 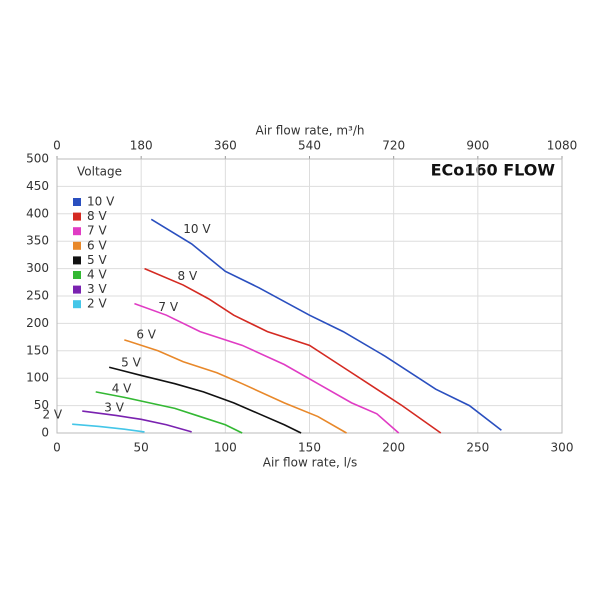 I want to click on y-tick-label: 300, so click(x=37, y=268).